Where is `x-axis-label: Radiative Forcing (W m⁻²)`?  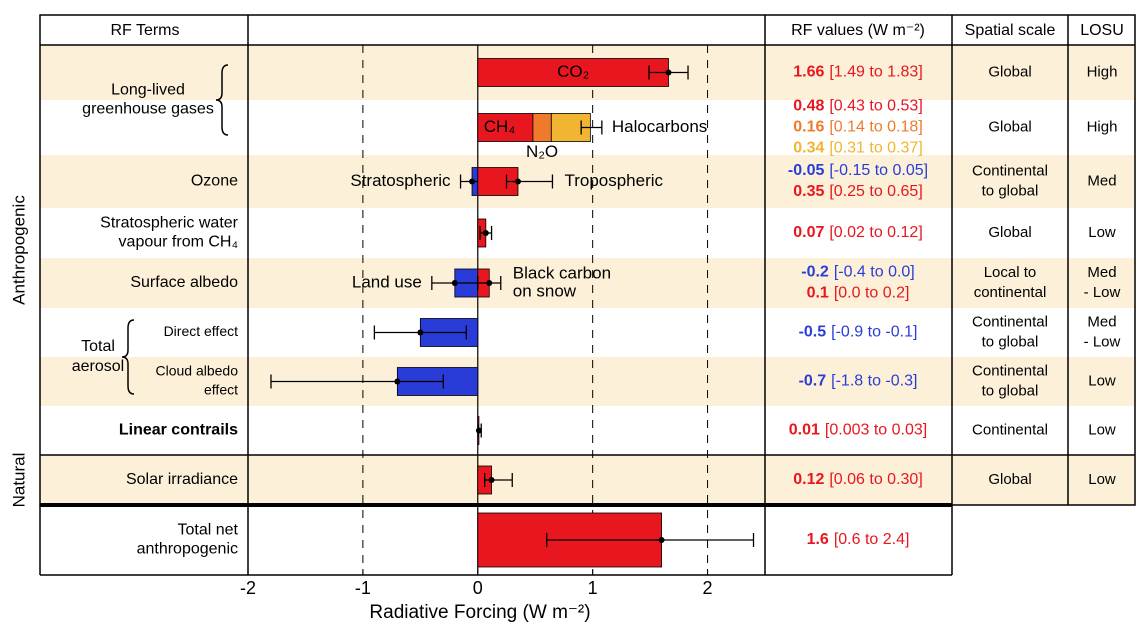
x-axis-label: Radiative Forcing (W m⁻²) is located at coordinates (479, 612).